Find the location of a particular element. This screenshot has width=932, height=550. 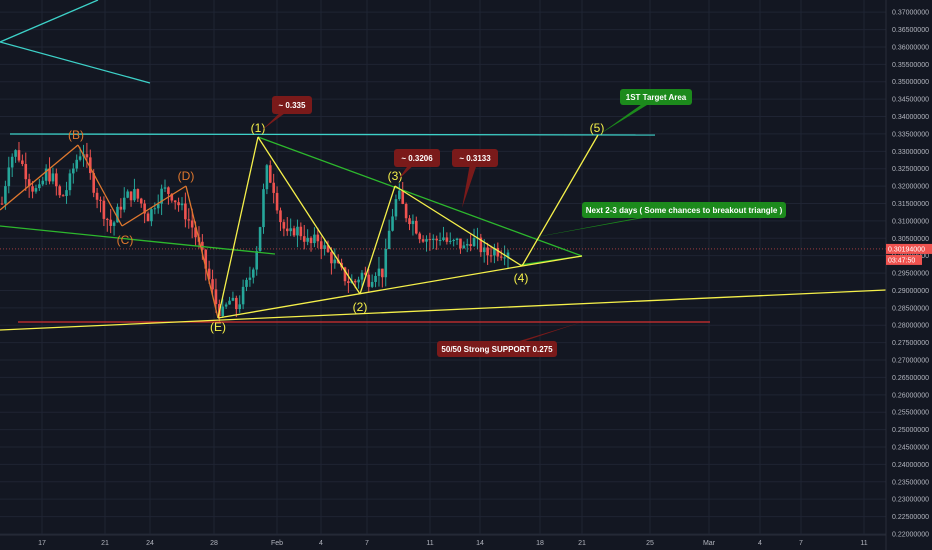

y-tick-label: 0.26500000 is located at coordinates (910, 378).